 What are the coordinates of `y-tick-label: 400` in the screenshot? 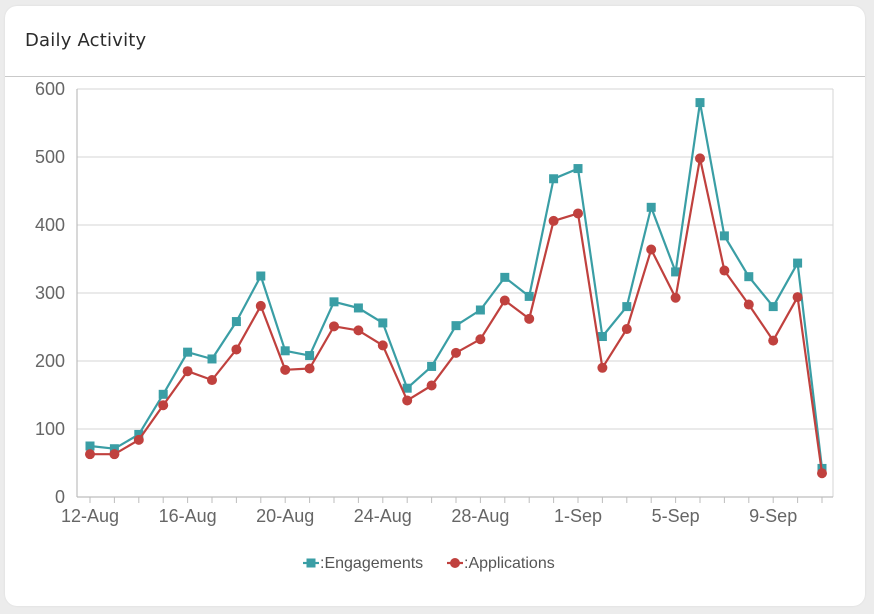 It's located at (50, 225).